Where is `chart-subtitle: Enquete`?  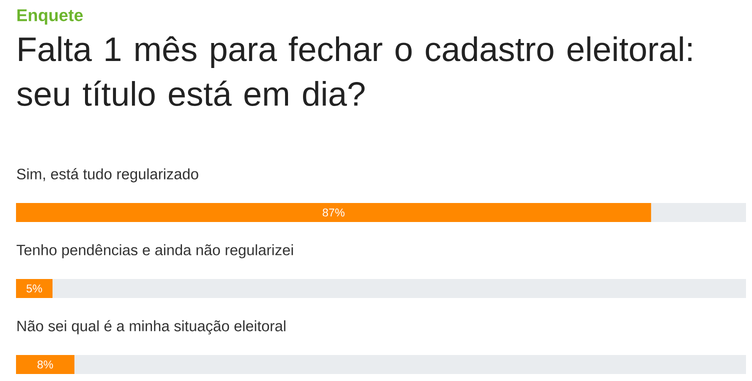 chart-subtitle: Enquete is located at coordinates (50, 17).